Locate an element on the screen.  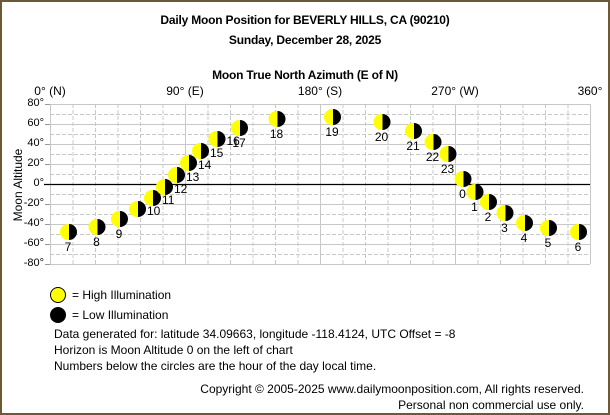
moon-marker: 14 is located at coordinates (196, 163).